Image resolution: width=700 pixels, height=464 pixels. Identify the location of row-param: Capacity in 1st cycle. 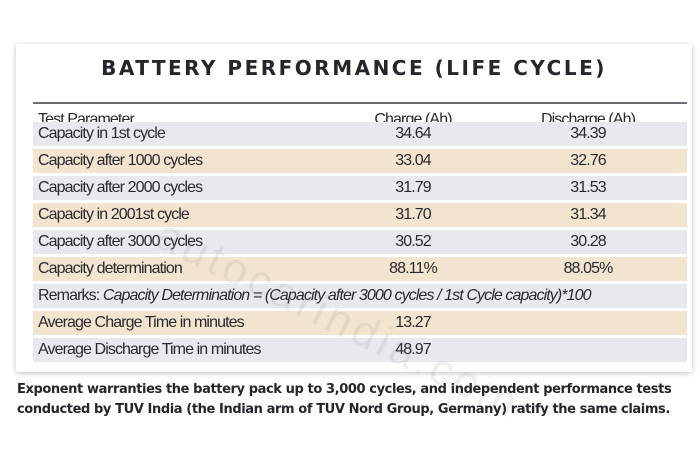
(102, 133).